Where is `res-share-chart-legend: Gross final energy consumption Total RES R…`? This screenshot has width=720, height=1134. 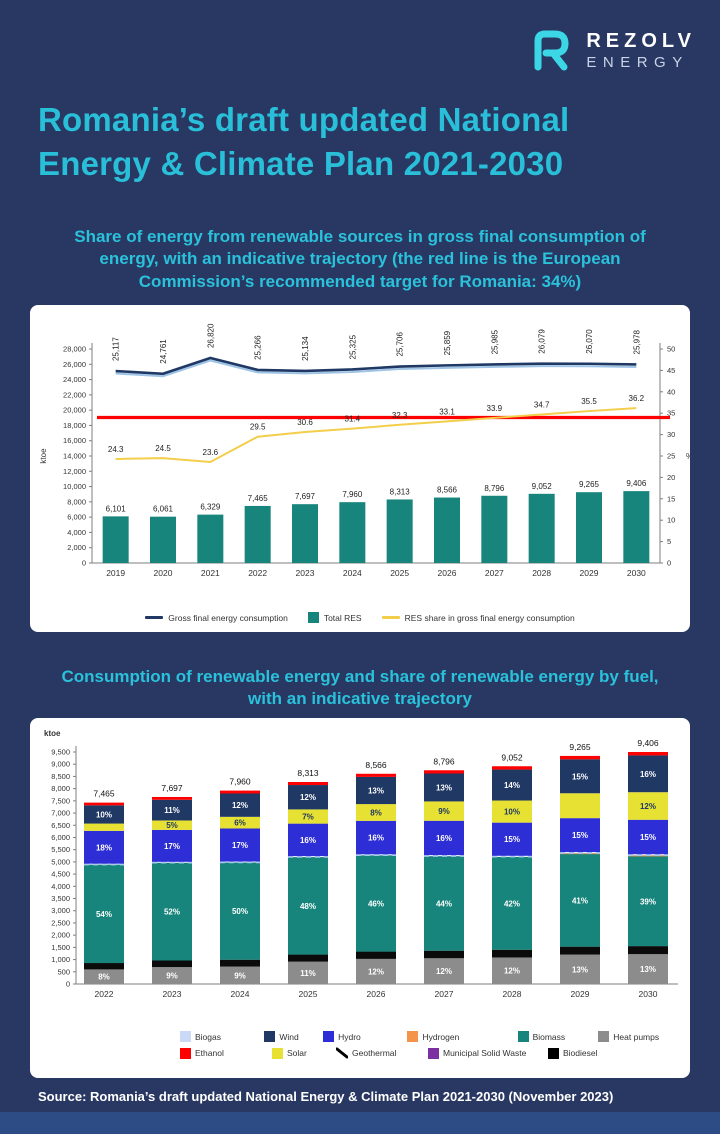 res-share-chart-legend: Gross final energy consumption Total RES R… is located at coordinates (360, 617).